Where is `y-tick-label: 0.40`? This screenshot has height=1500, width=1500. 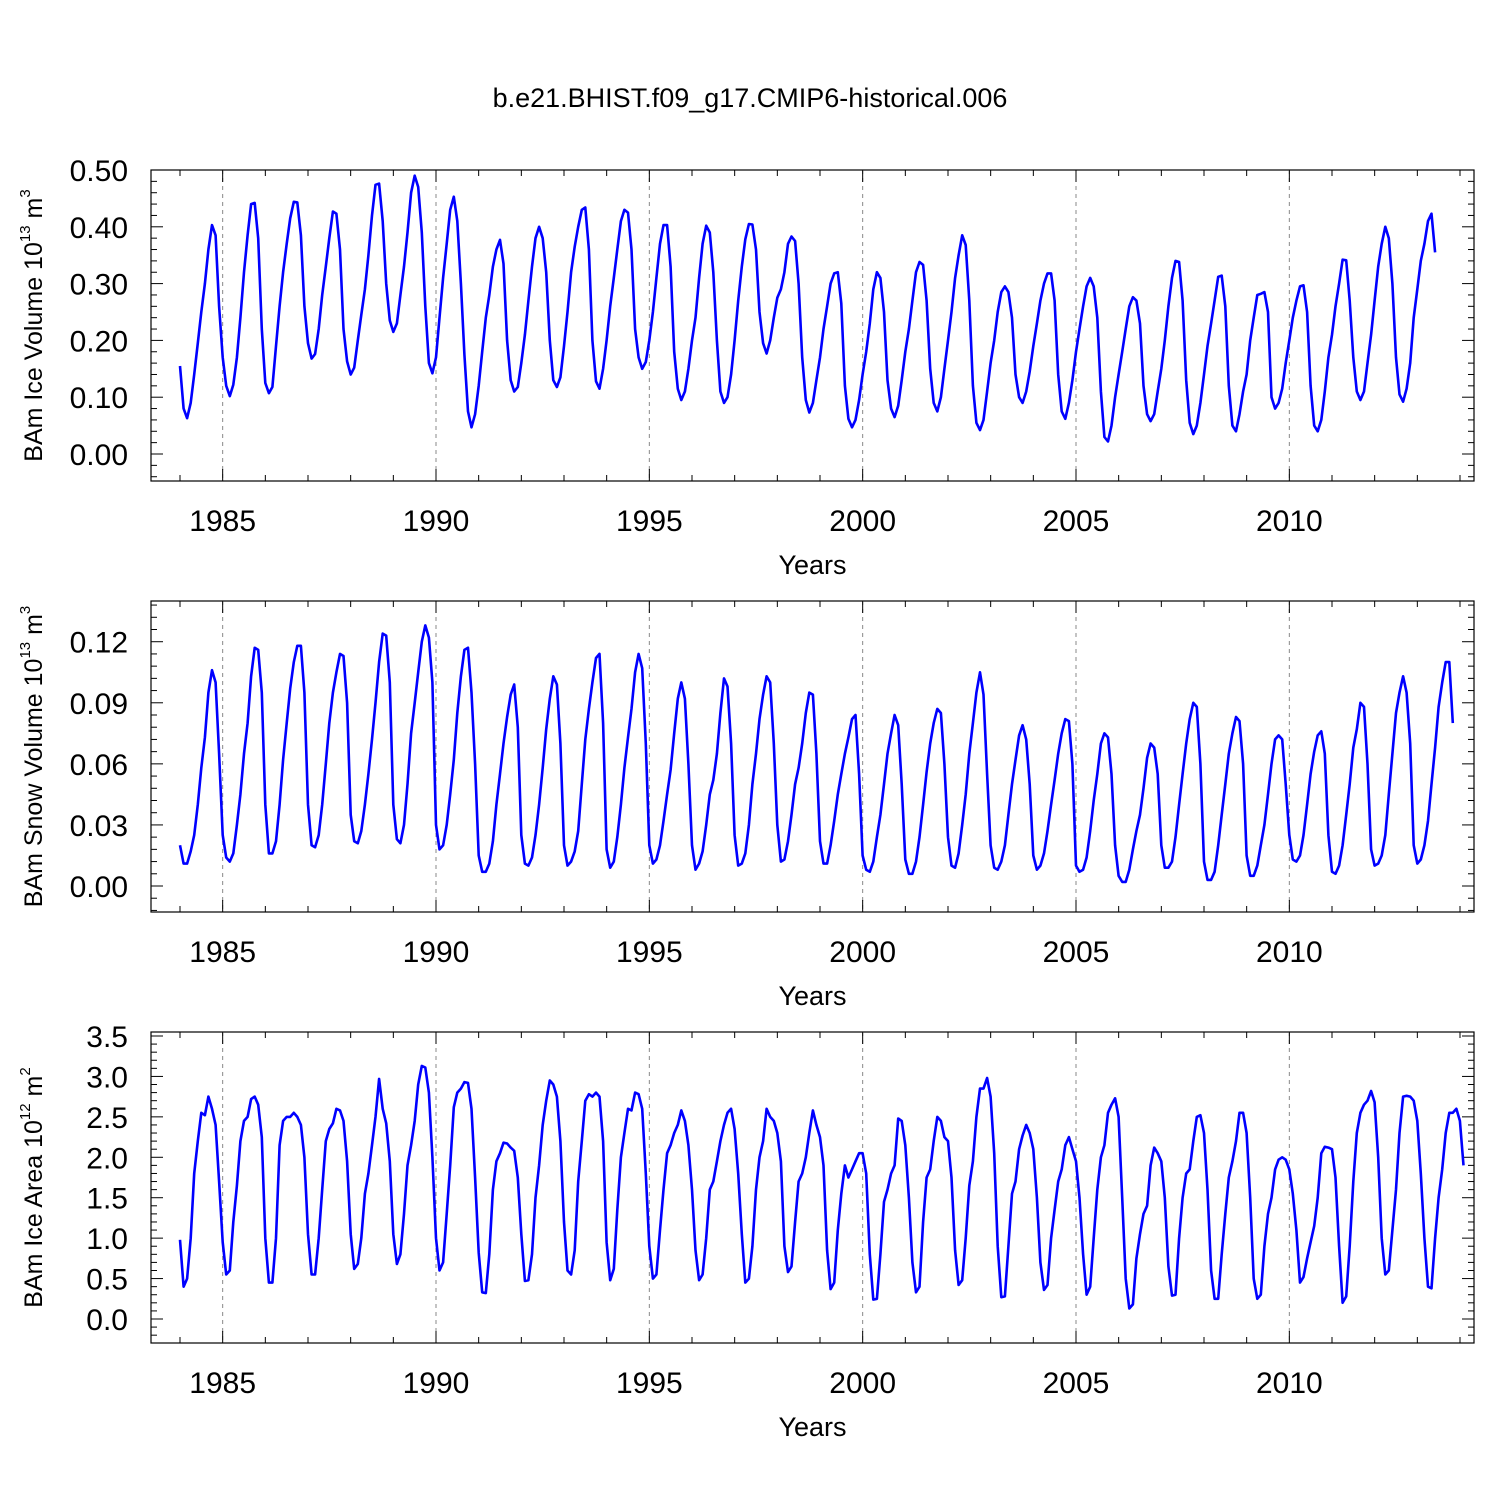
y-tick-label: 0.40 is located at coordinates (99, 228).